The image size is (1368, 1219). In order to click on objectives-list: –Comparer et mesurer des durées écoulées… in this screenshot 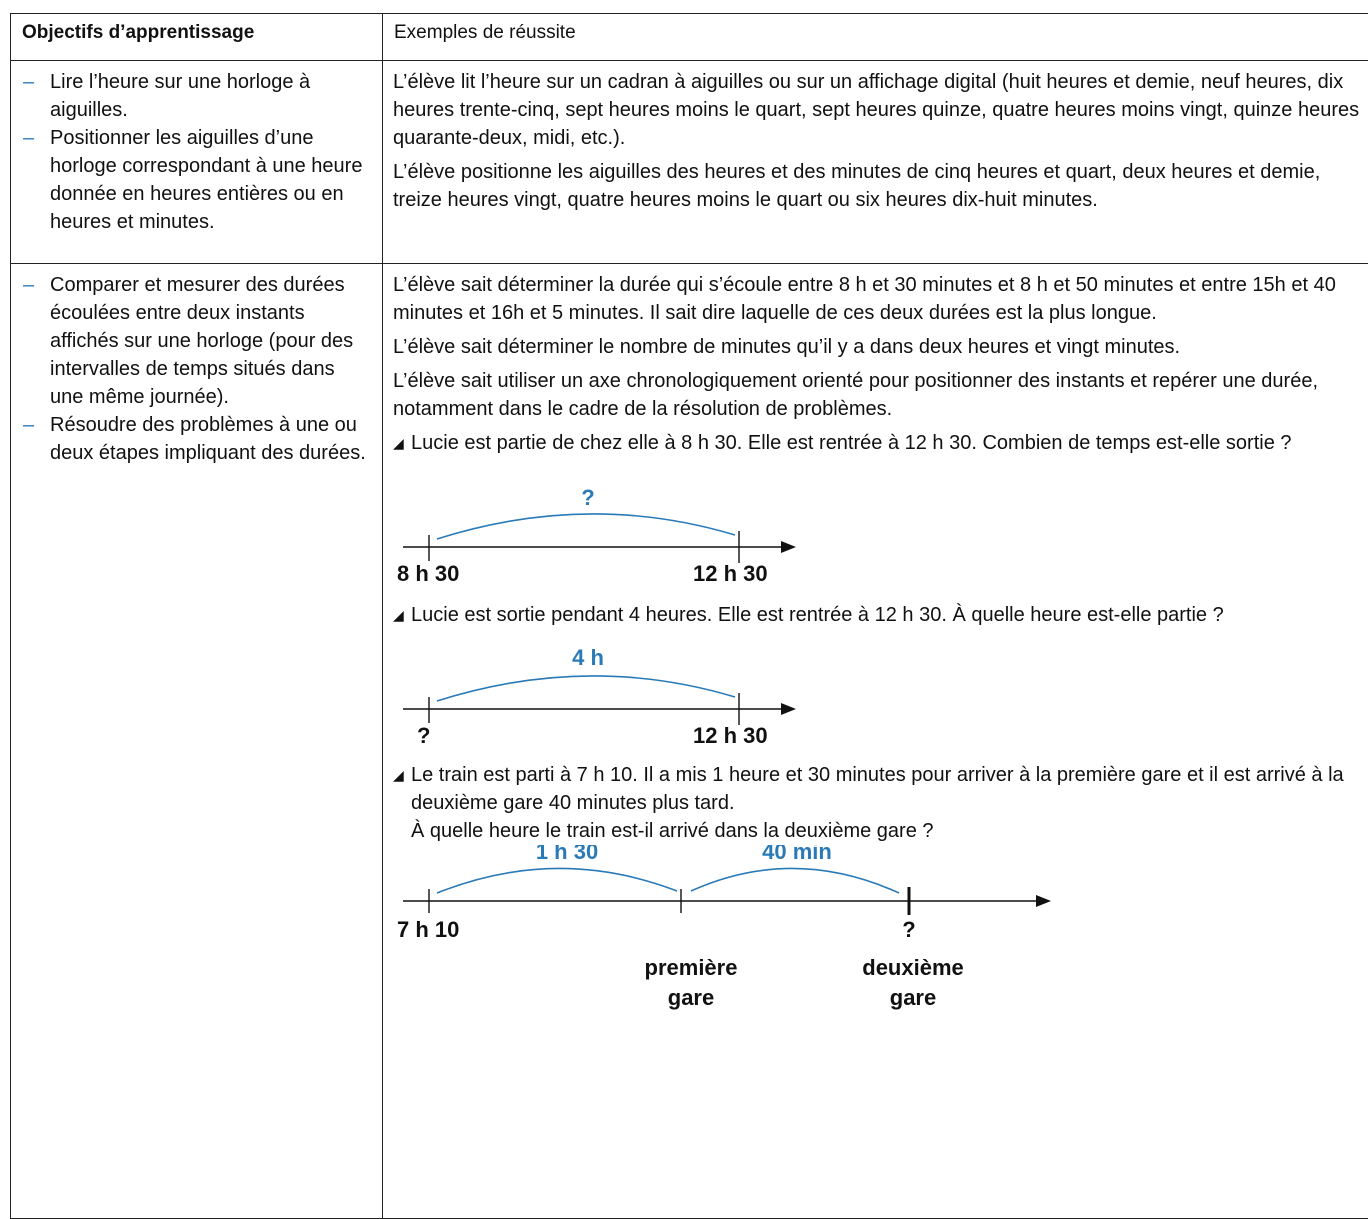, I will do `click(196, 365)`.